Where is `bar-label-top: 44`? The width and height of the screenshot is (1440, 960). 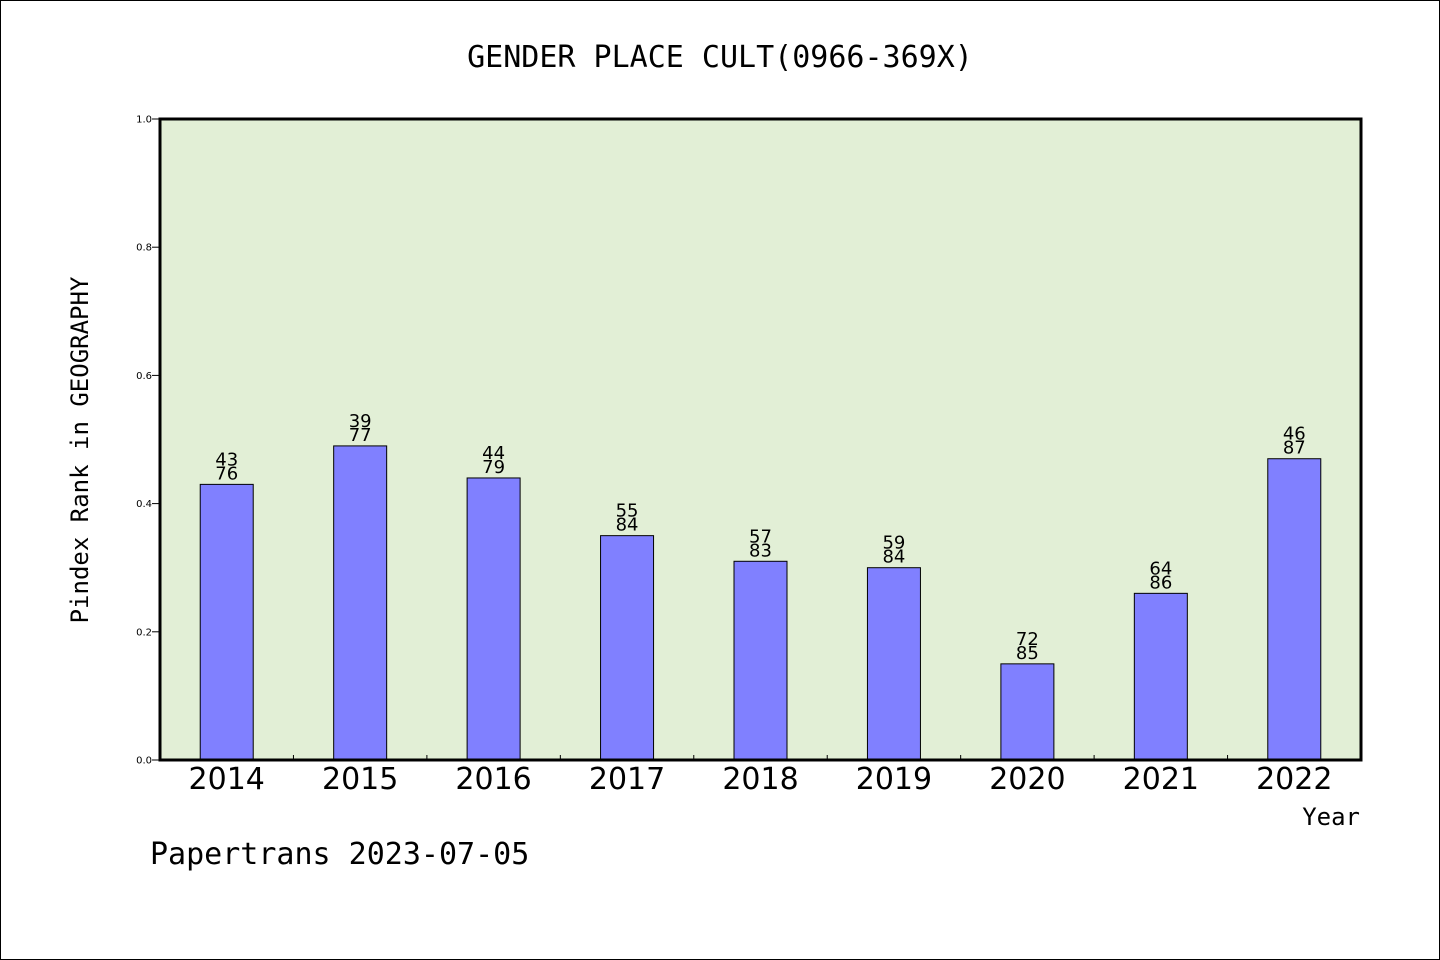
bar-label-top: 44 is located at coordinates (493, 453).